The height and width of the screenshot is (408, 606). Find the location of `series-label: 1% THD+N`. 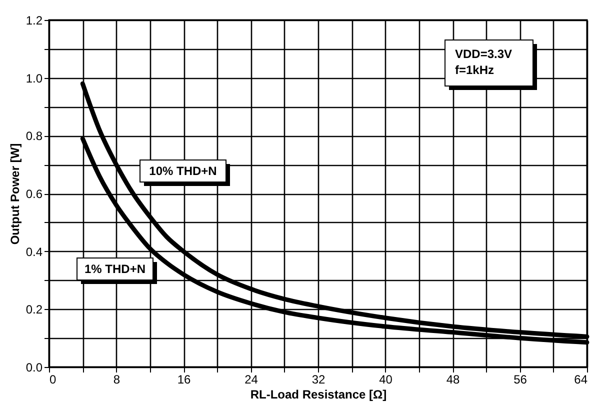

series-label: 1% THD+N is located at coordinates (115, 269).